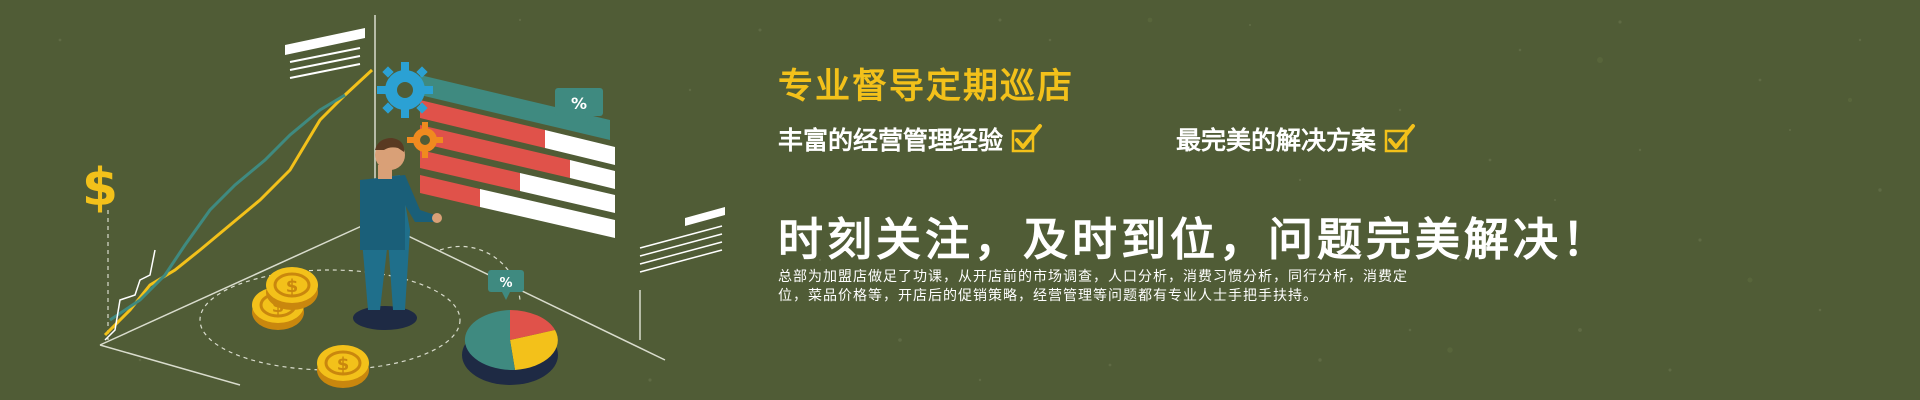 The width and height of the screenshot is (1920, 400). I want to click on feature-label: 最完美的解决方案, so click(1276, 140).